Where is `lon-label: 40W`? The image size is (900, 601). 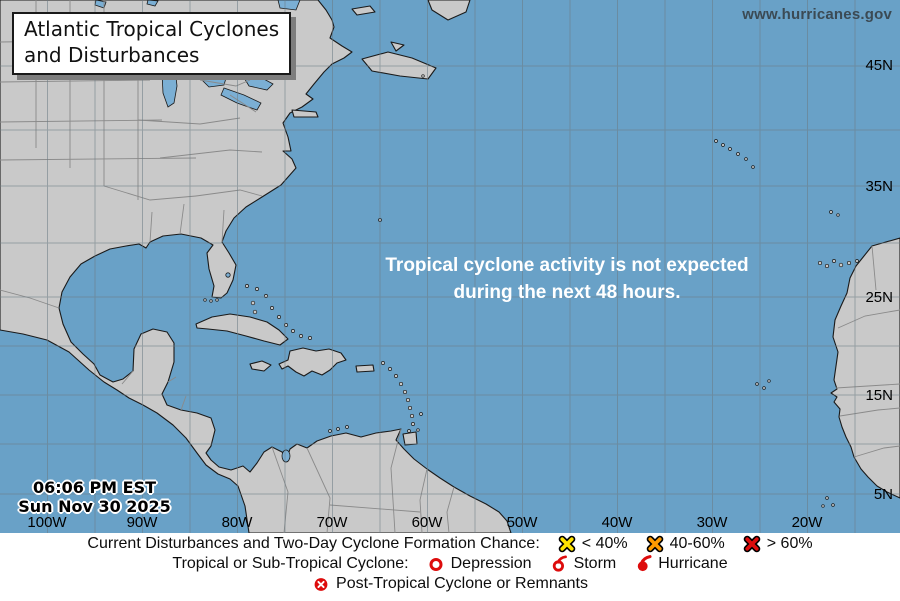
lon-label: 40W is located at coordinates (617, 522).